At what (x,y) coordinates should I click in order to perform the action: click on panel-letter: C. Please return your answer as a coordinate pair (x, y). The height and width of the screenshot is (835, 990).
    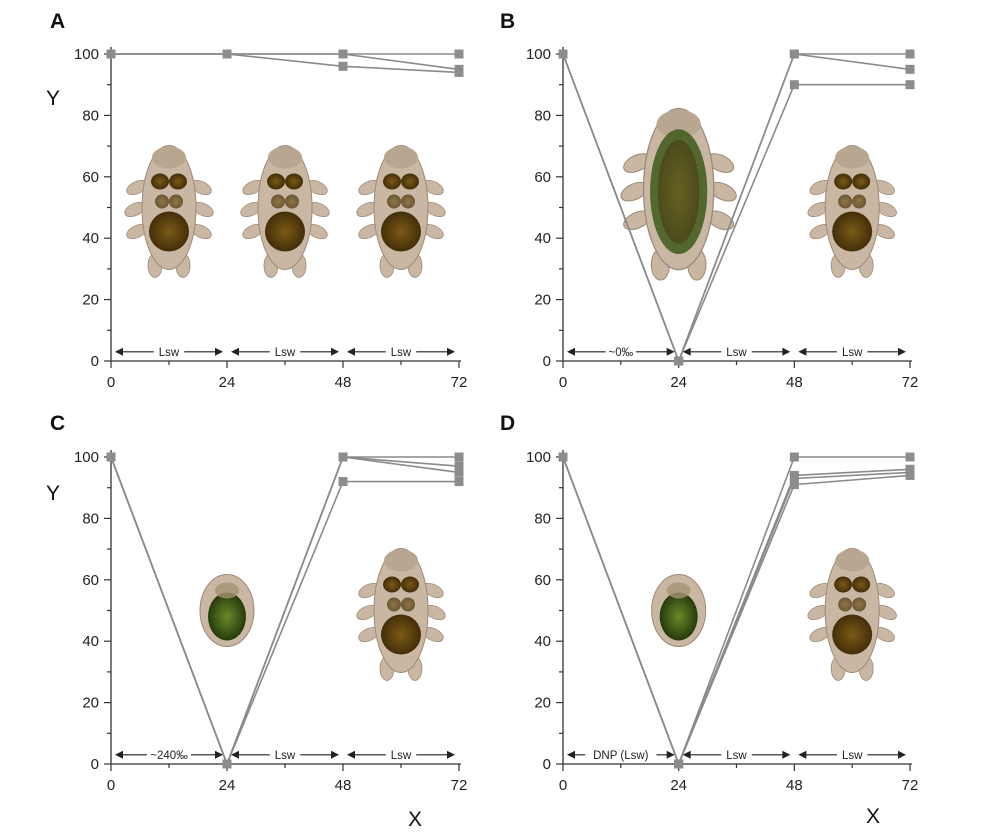
    Looking at the image, I should click on (57, 423).